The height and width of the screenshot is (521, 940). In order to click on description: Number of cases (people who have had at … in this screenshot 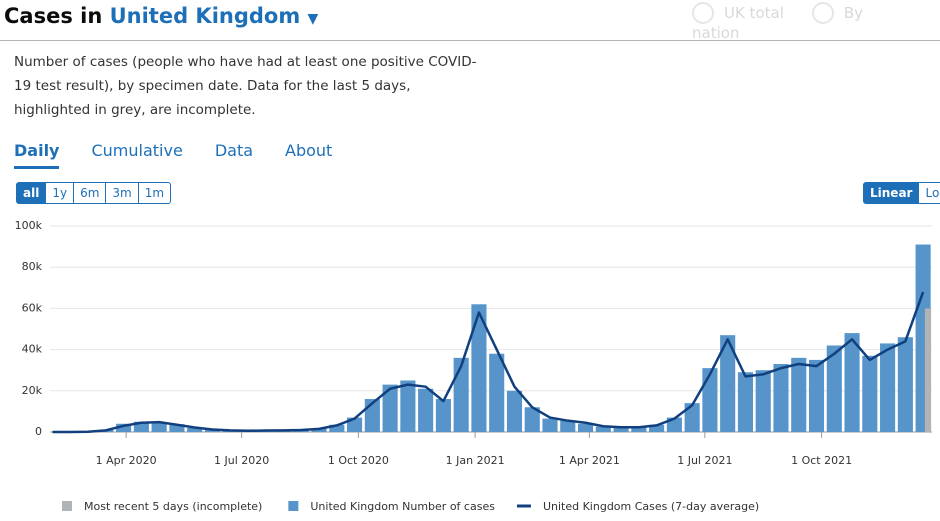, I will do `click(245, 86)`.